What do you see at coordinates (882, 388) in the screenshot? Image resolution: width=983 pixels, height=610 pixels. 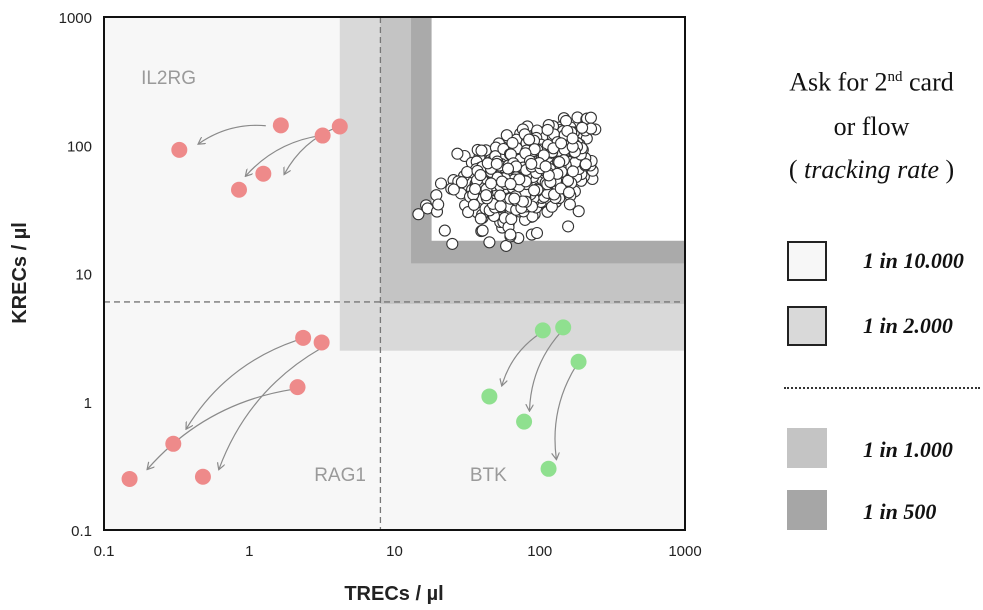 I see `legend-divider` at bounding box center [882, 388].